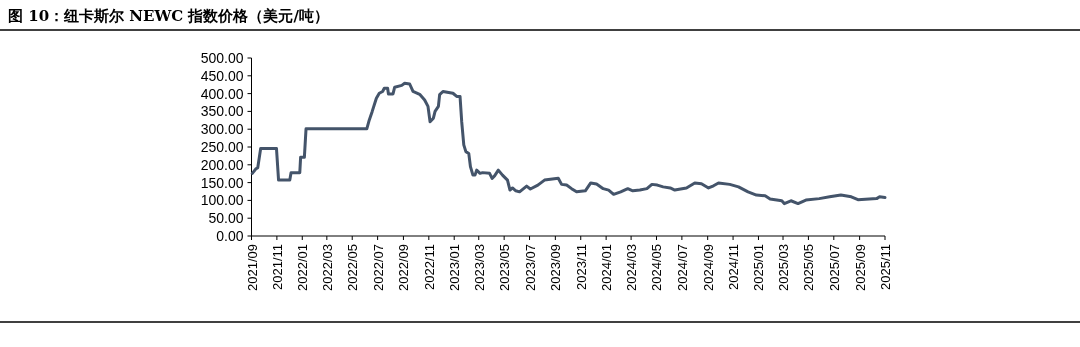 This screenshot has width=1080, height=347. What do you see at coordinates (327, 267) in the screenshot?
I see `x-tick-label: 2022/03` at bounding box center [327, 267].